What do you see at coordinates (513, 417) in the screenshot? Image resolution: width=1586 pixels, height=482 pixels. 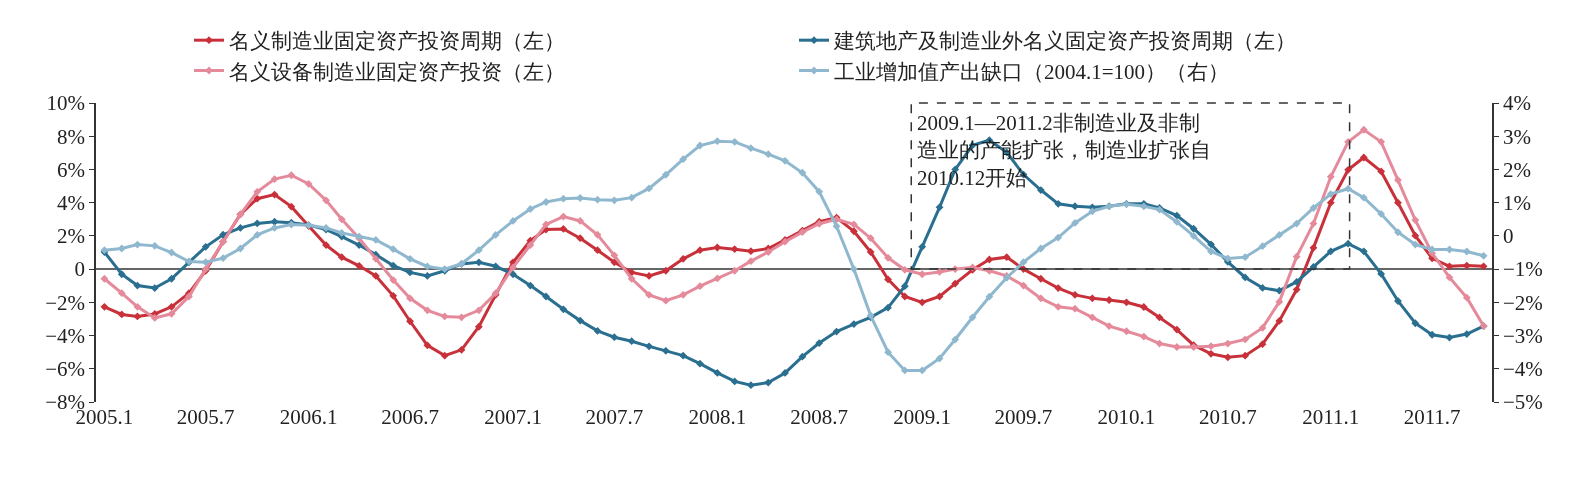 I see `x-tick-label: 2007.1` at bounding box center [513, 417].